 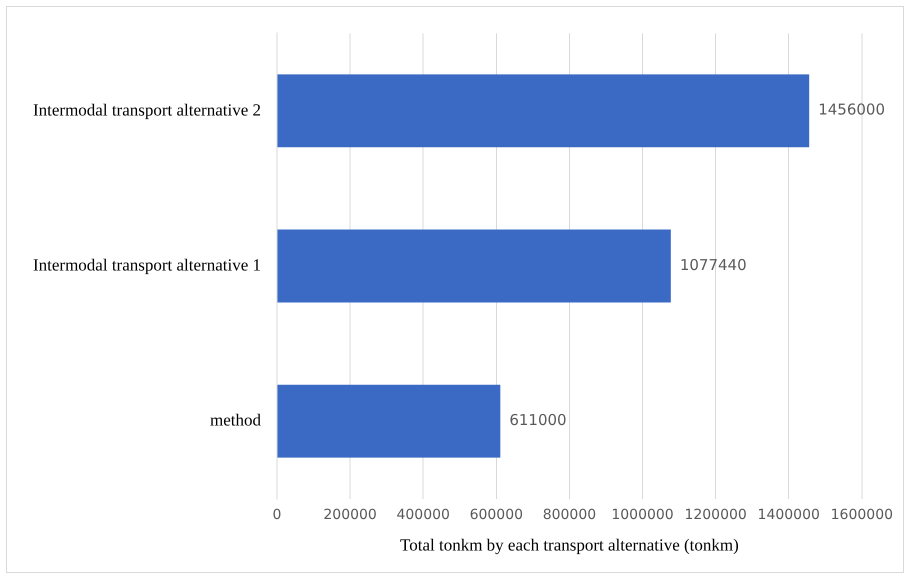 I want to click on x-axis-title: Total tonkm by each transport alternative (tonkm), so click(x=569, y=544).